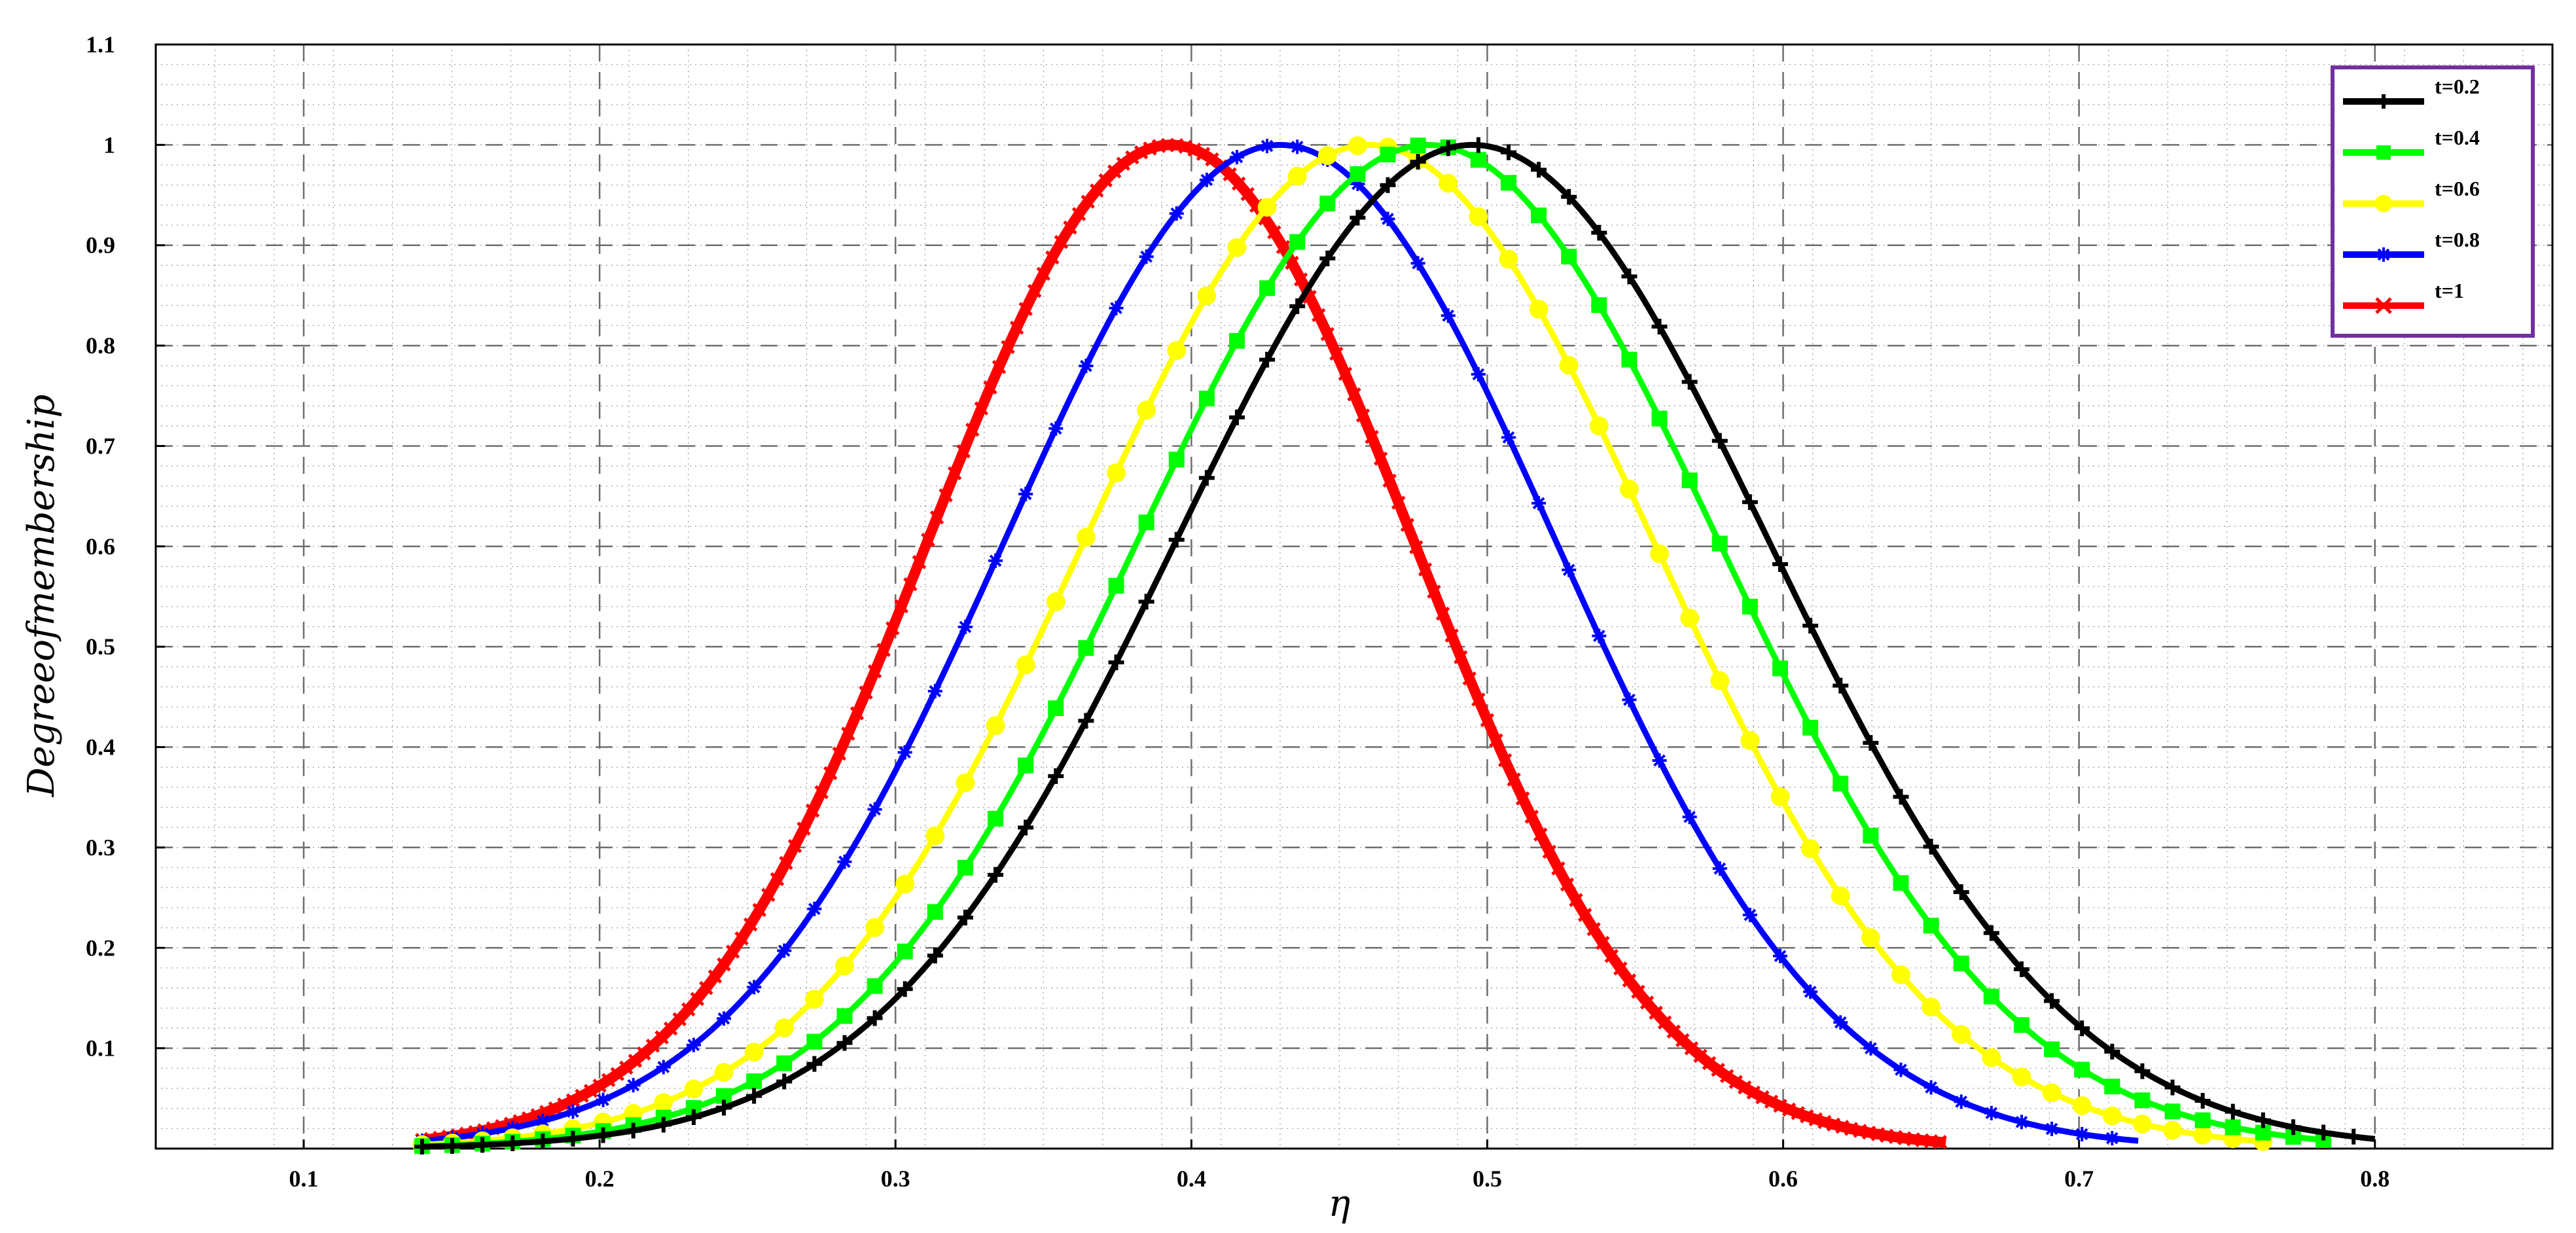 The image size is (2576, 1233). Describe the element at coordinates (2079, 1179) in the screenshot. I see `x-tick-label: 0.7` at that location.